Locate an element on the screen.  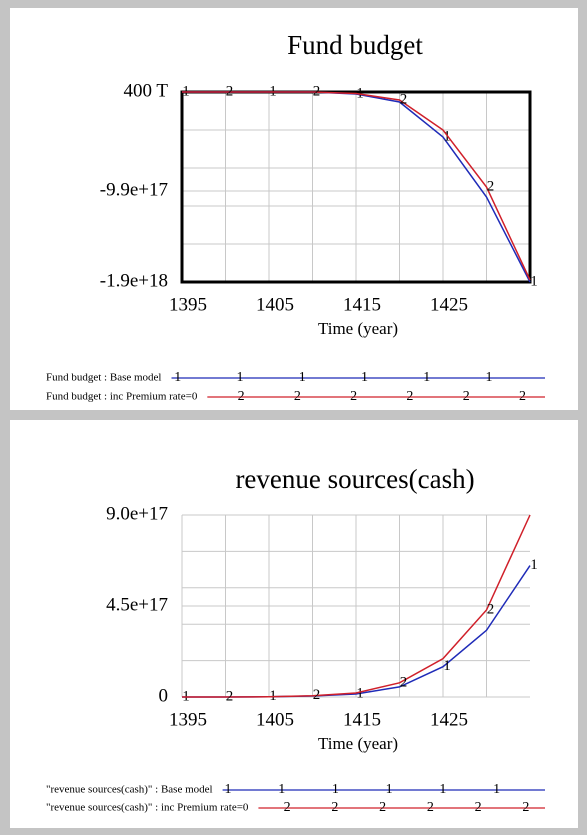
y-tick-label: -9.9e+17 is located at coordinates (134, 189).